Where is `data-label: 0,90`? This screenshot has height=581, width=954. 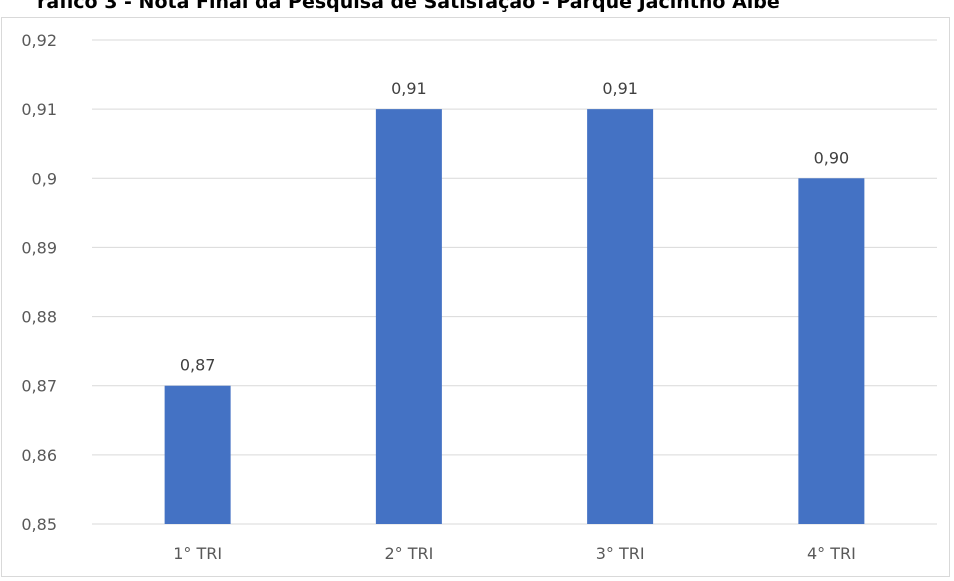
data-label: 0,90 is located at coordinates (832, 157).